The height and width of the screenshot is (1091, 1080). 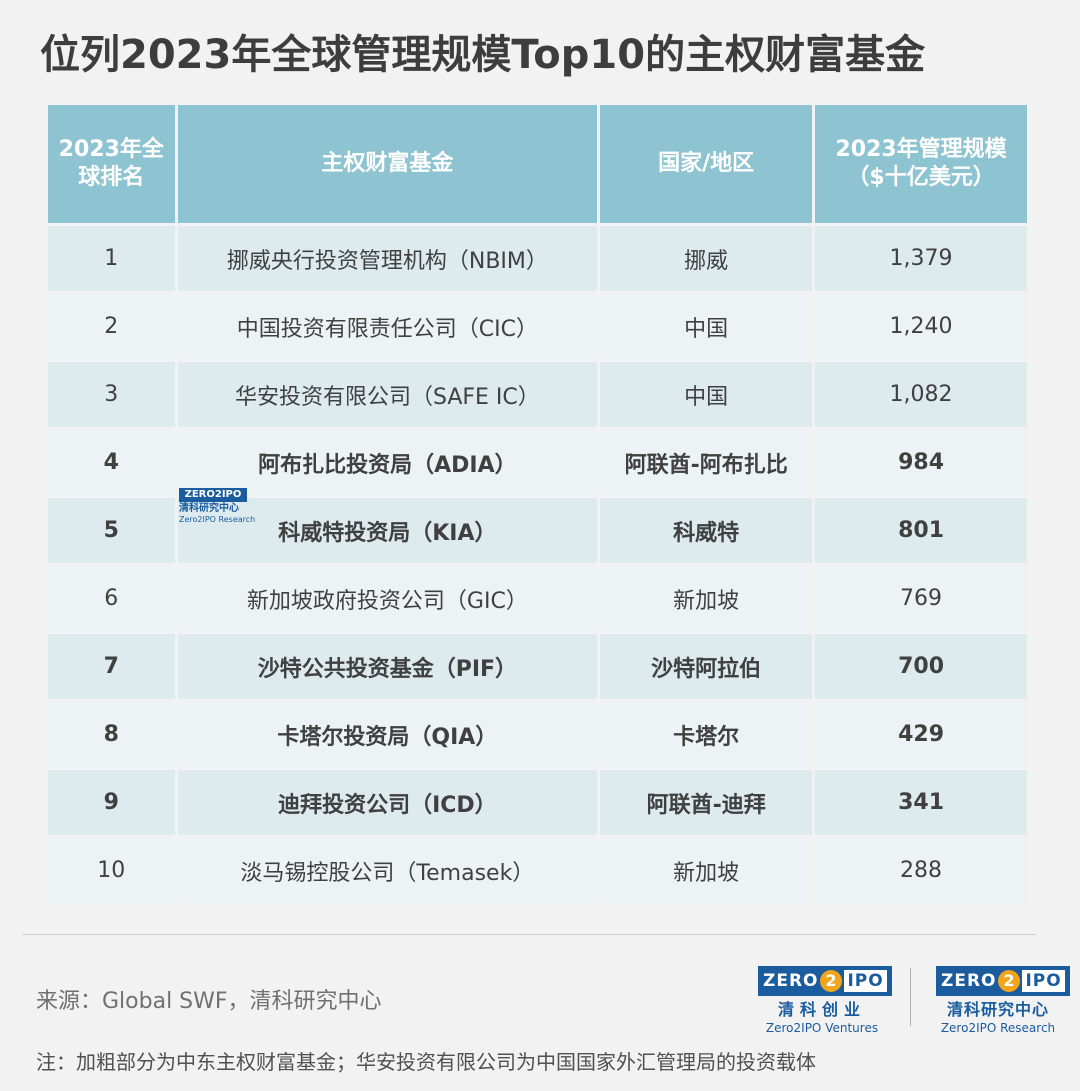 I want to click on cell-aum: 700, so click(x=921, y=666).